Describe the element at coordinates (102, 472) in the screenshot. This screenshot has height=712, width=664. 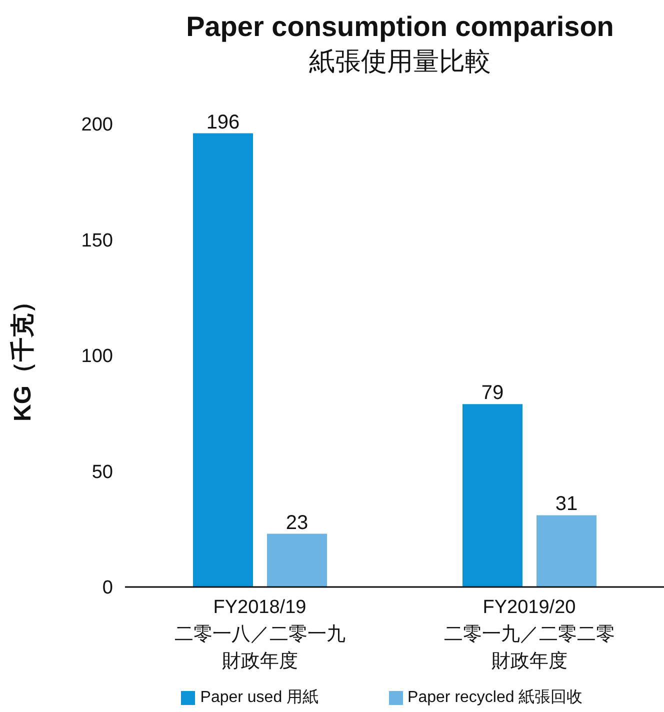
I see `y-tick-label: 50` at that location.